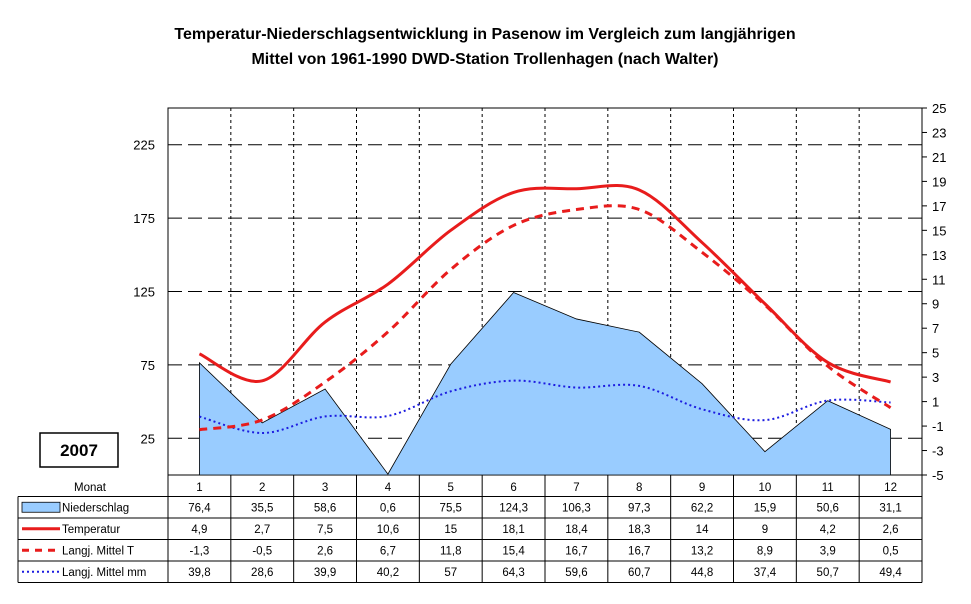 This screenshot has width=971, height=604. Describe the element at coordinates (325, 573) in the screenshot. I see `table-cell-value: 39,9` at that location.